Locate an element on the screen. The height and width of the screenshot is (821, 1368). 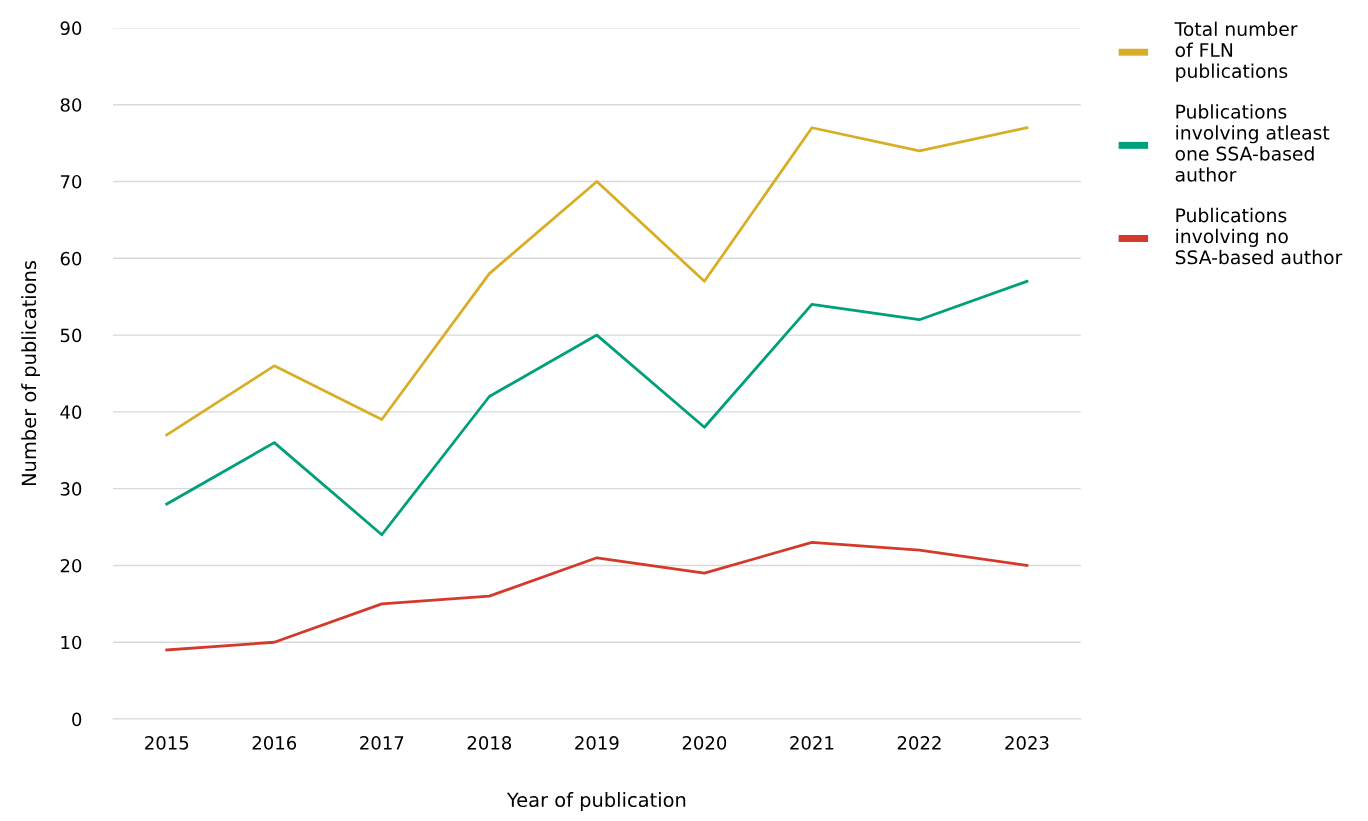
y-tick-label: 20 is located at coordinates (71, 565).